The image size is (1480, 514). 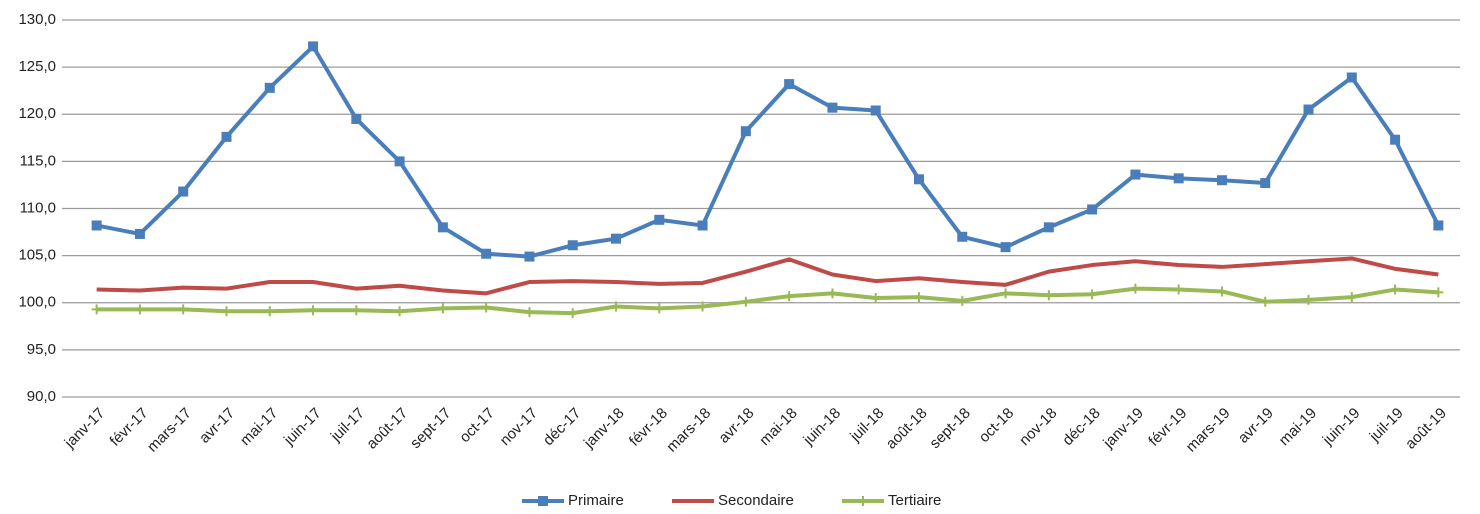 I want to click on x-tick-label: déc-18, so click(x=1081, y=427).